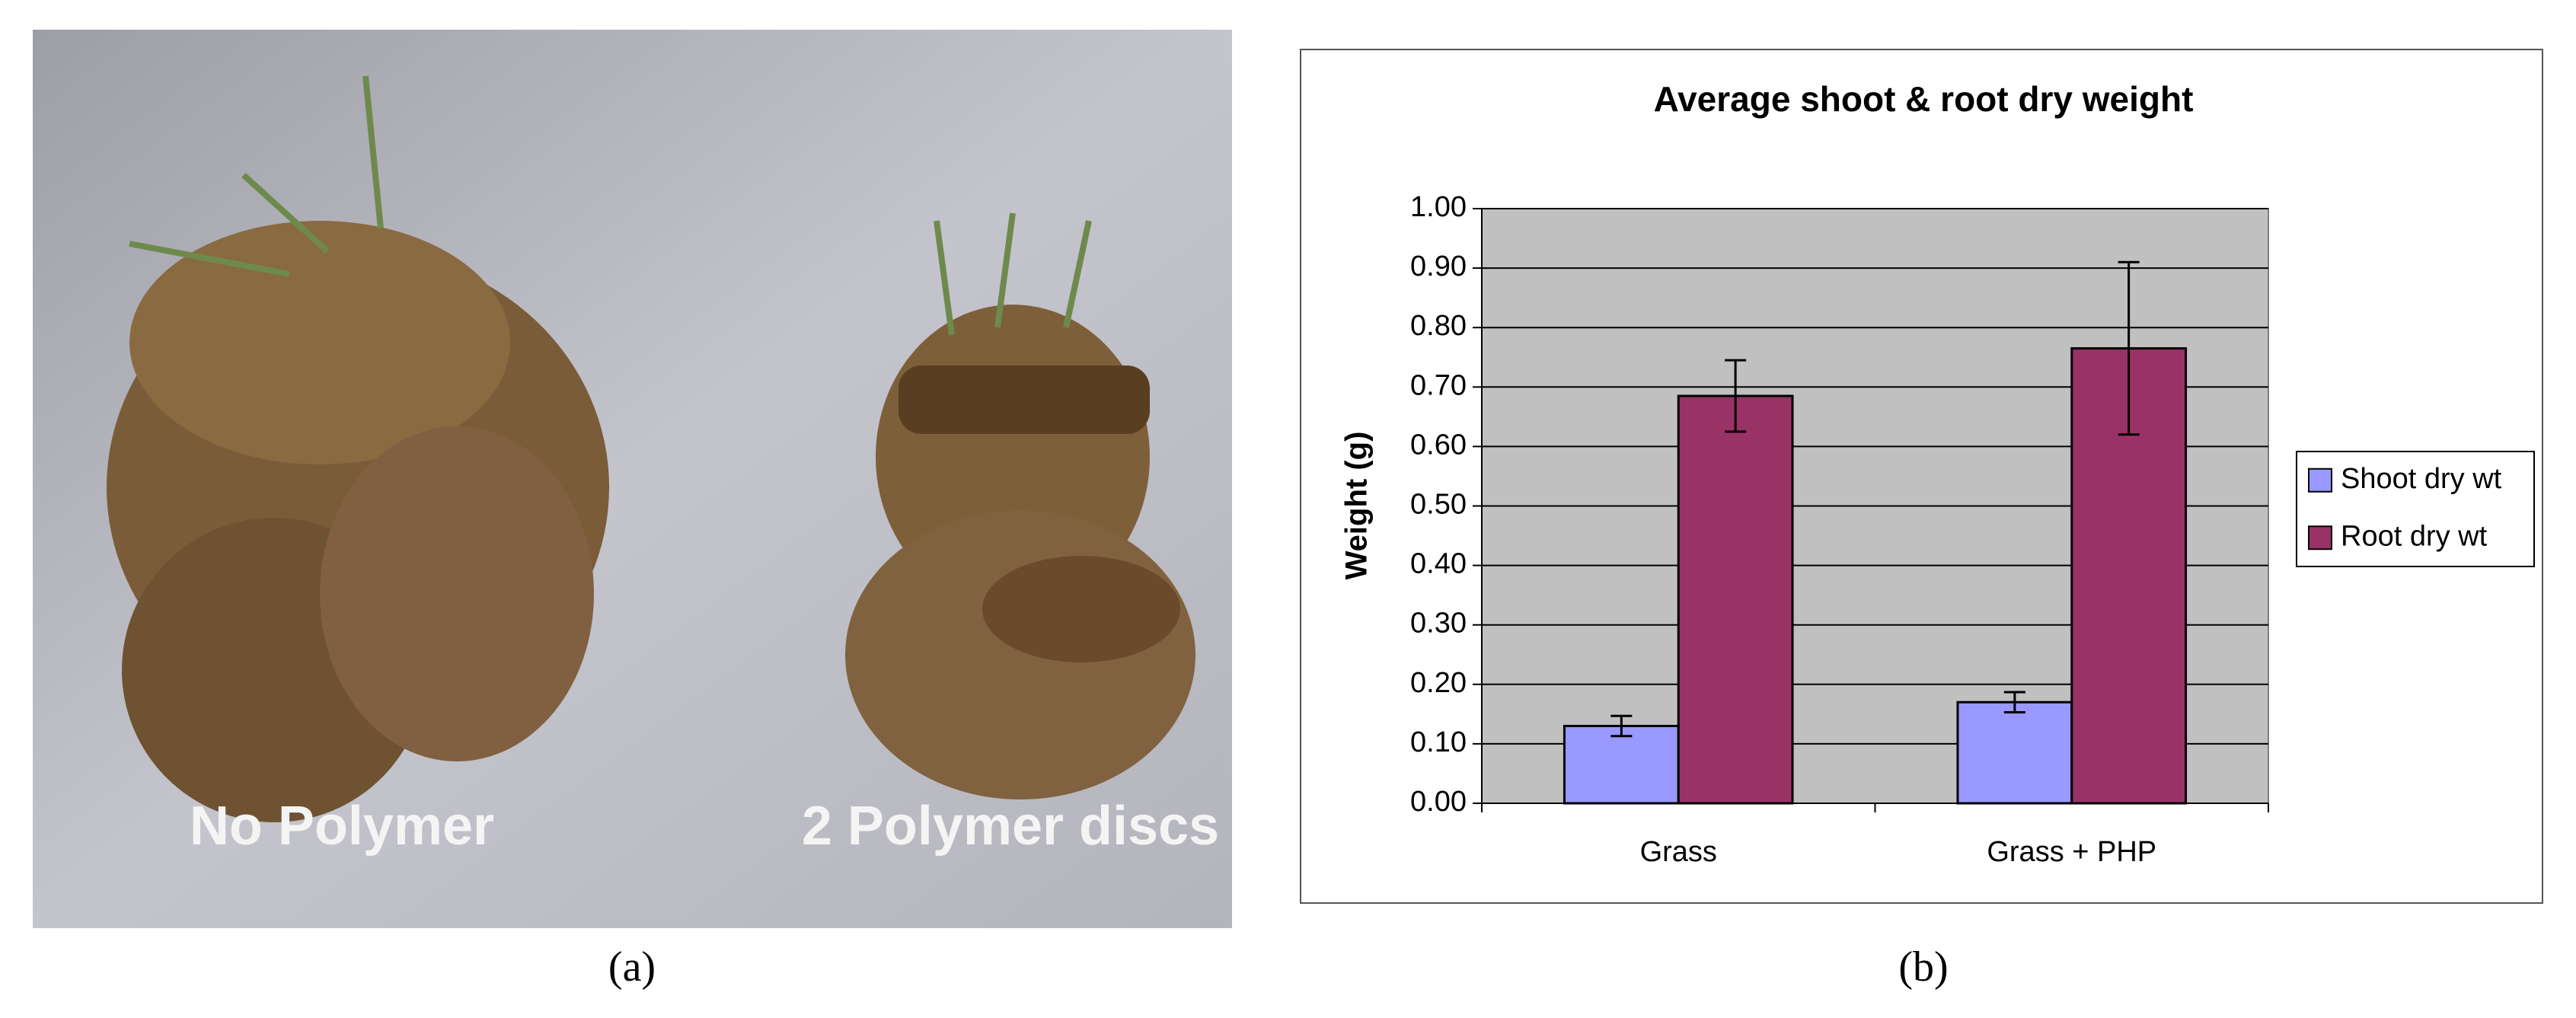 Image resolution: width=2576 pixels, height=1018 pixels. I want to click on panel-label: (b), so click(1923, 967).